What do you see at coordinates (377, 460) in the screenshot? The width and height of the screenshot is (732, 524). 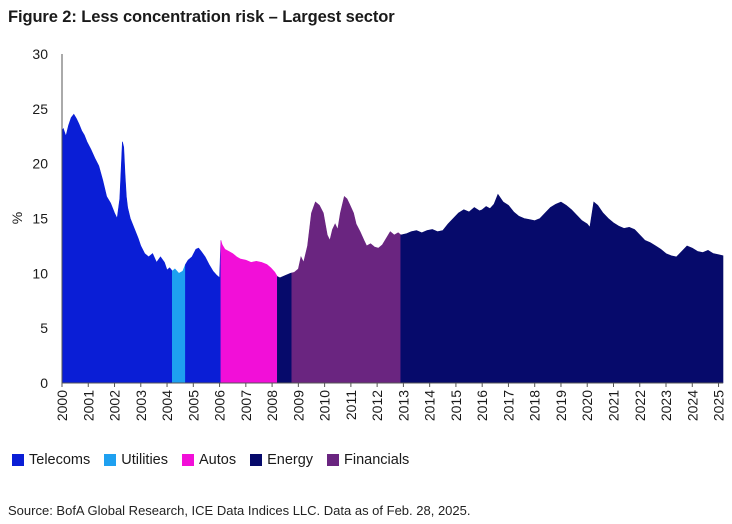 I see `legend-label: Financials` at bounding box center [377, 460].